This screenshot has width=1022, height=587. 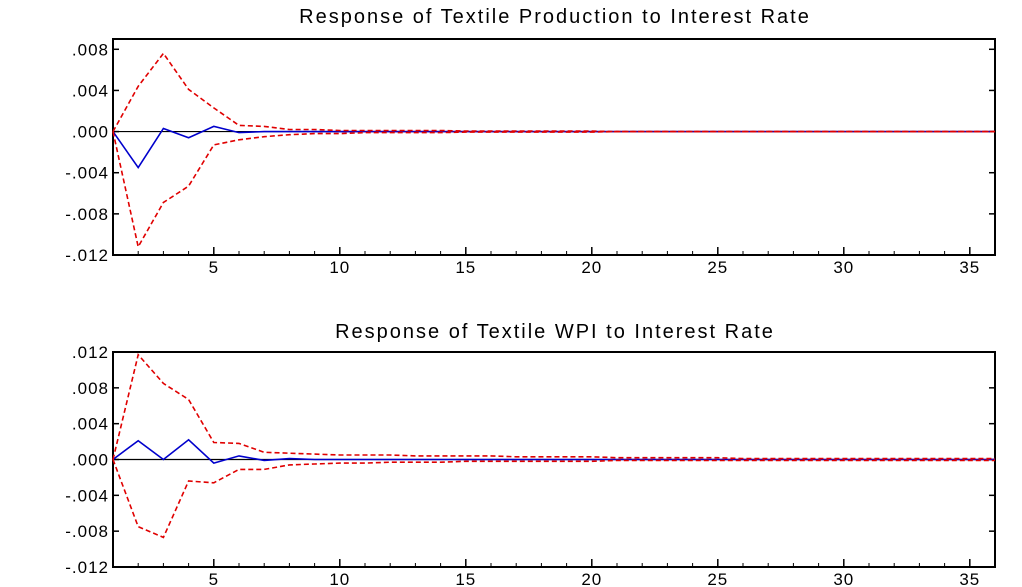 I want to click on series-response-line, so click(x=553, y=451).